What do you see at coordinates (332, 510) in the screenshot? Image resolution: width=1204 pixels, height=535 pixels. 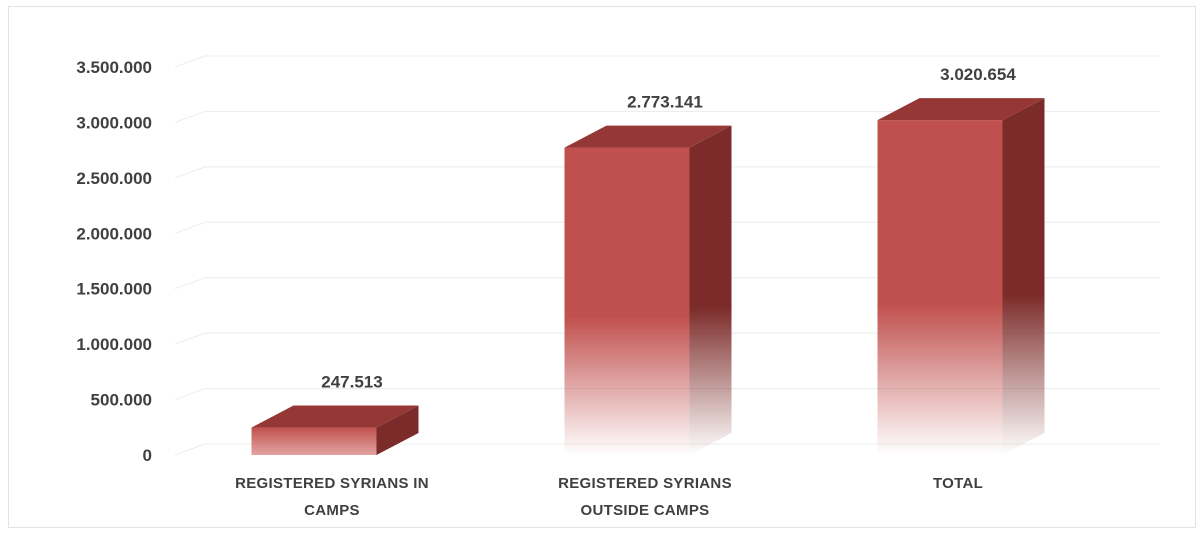 I see `category-label: CAMPS` at bounding box center [332, 510].